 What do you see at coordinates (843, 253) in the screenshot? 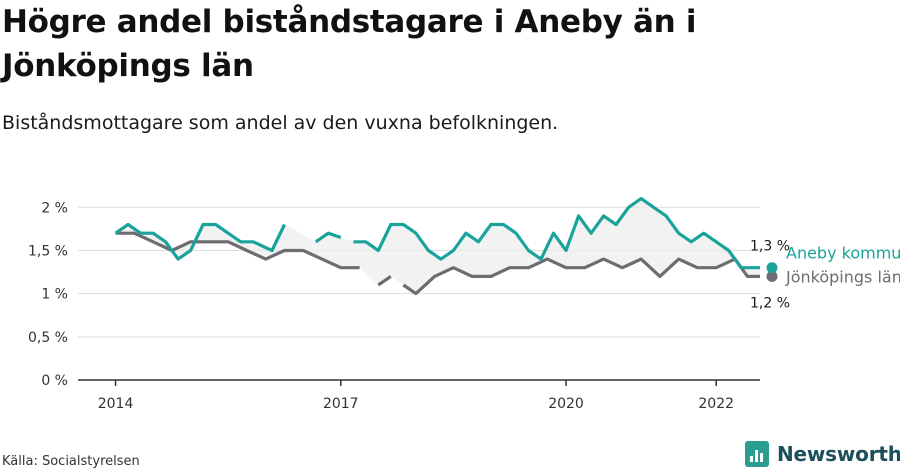
I see `series-name-aneby: Aneby kommun` at bounding box center [843, 253].